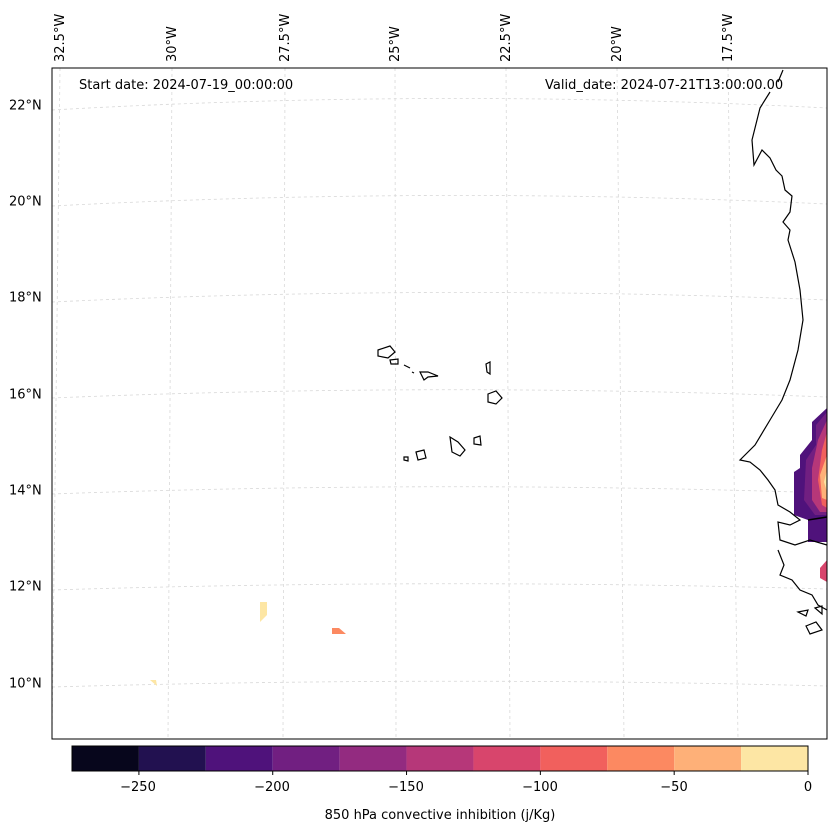 The height and width of the screenshot is (836, 837). I want to click on lon-label: 27.5°W, so click(285, 37).